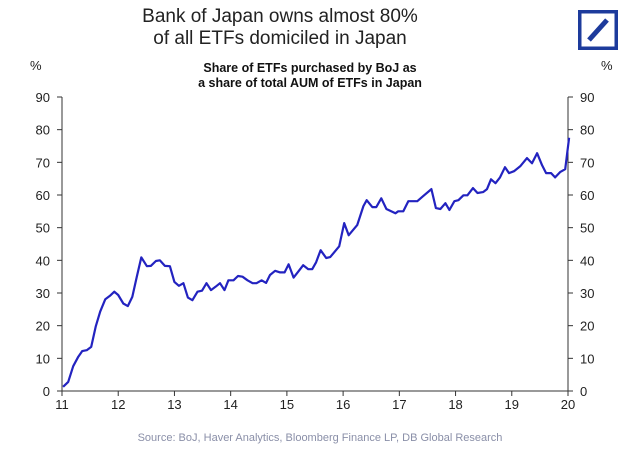 The height and width of the screenshot is (451, 640). Describe the element at coordinates (43, 195) in the screenshot. I see `y-tick-label-left: 60` at that location.